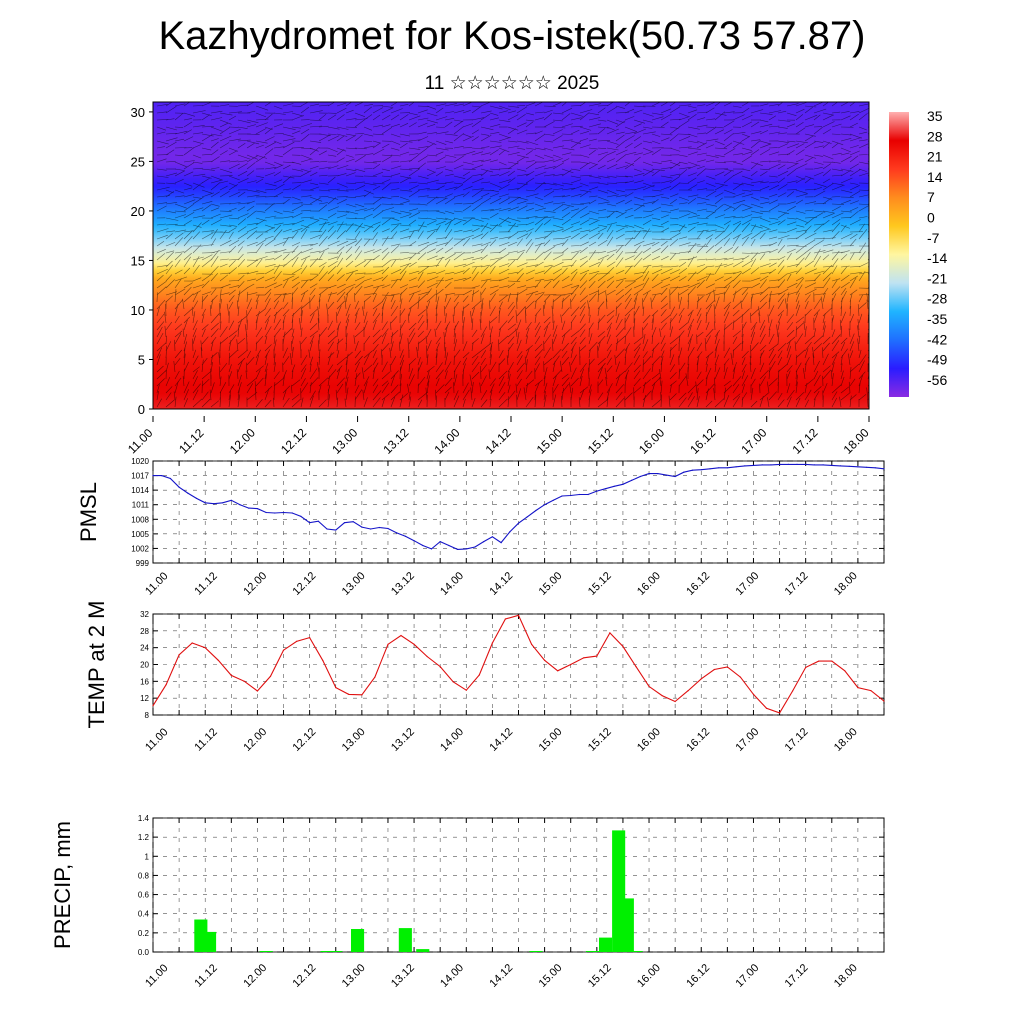 The height and width of the screenshot is (1024, 1024). Describe the element at coordinates (140, 548) in the screenshot. I see `pmsl-y-tick-label: 1002` at that location.